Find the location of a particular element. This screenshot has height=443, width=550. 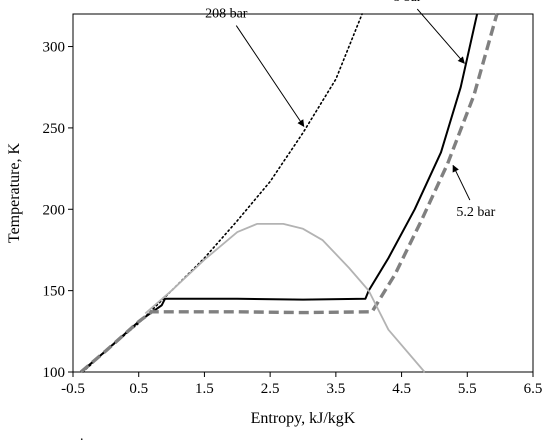

x-axis-ticks: -0.5 0.5 1.5 2.5 3.5 4.5 5.5 6.5 is located at coordinates (301, 384).